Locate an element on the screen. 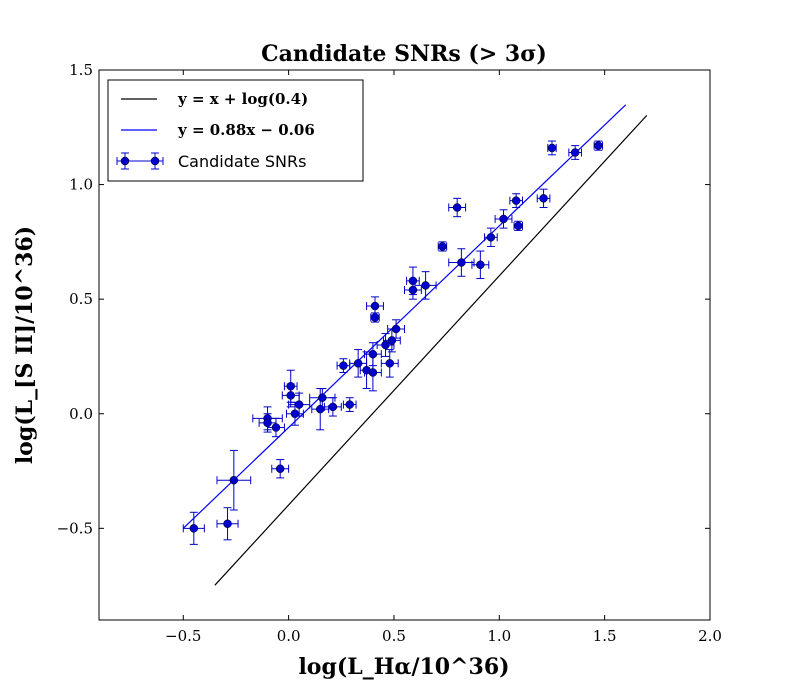  legend-label-1: y = x + log(0.4) is located at coordinates (242, 99).